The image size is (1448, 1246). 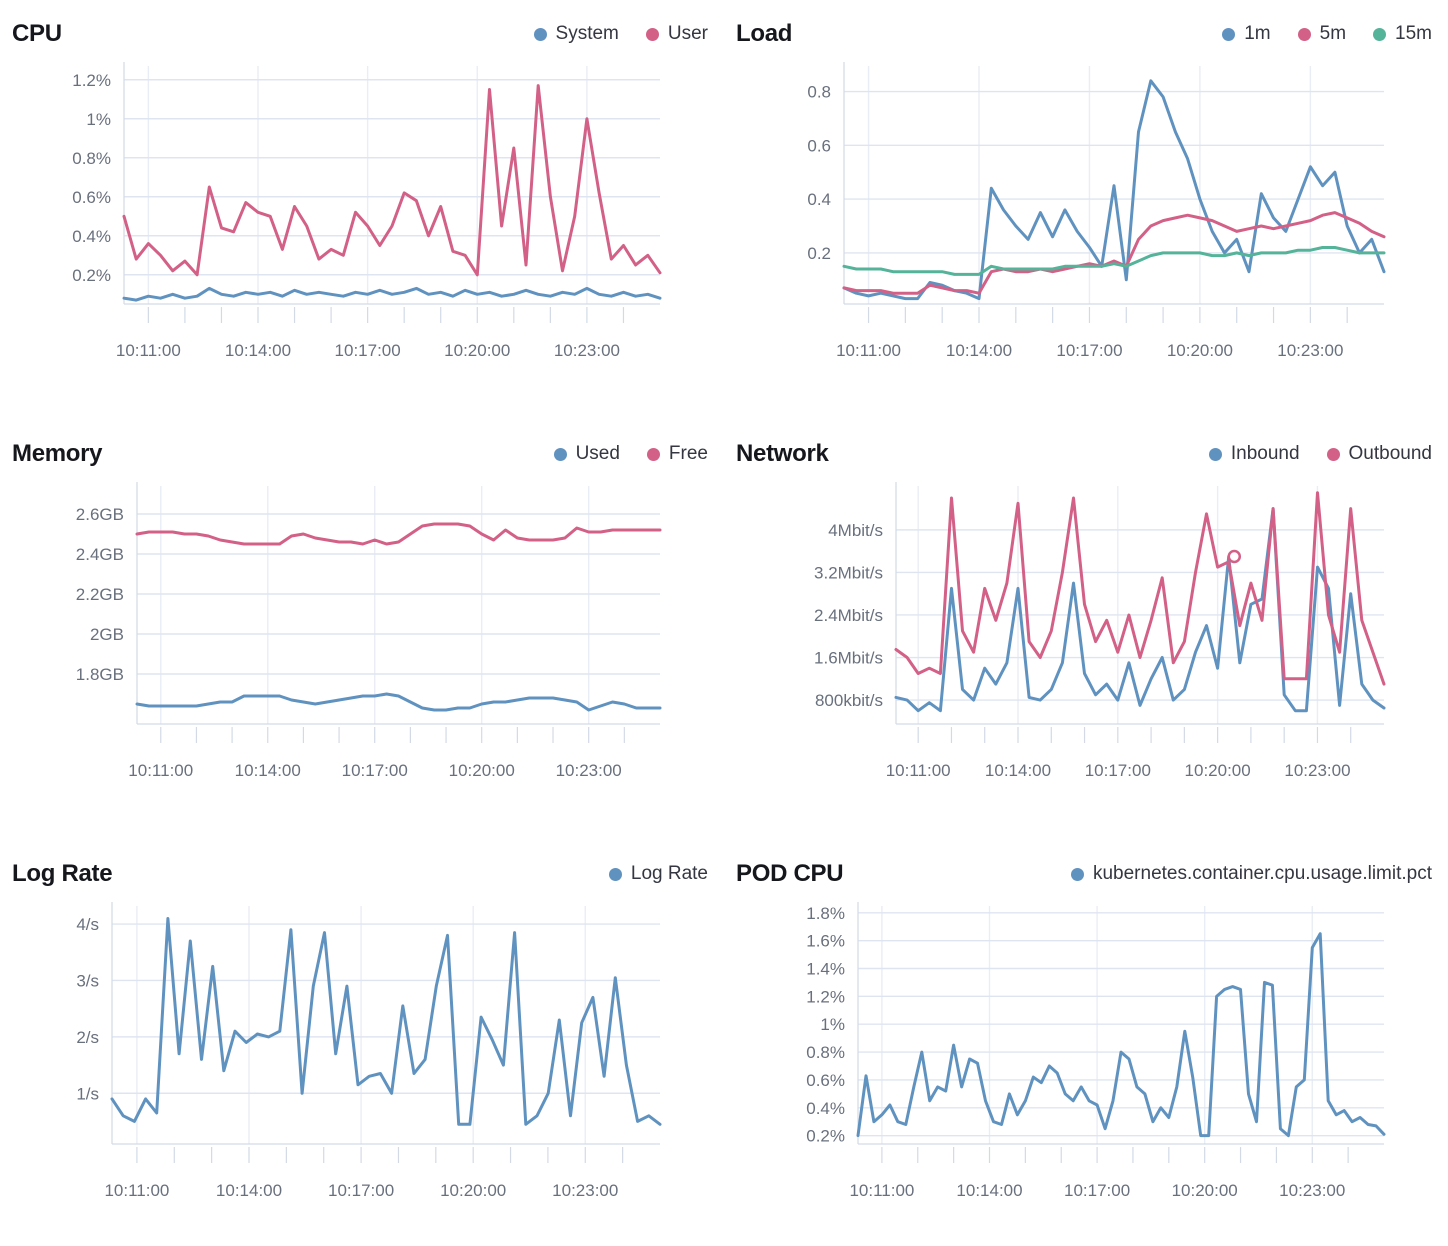 What do you see at coordinates (87, 980) in the screenshot?
I see `y-tick-label: 3/s` at bounding box center [87, 980].